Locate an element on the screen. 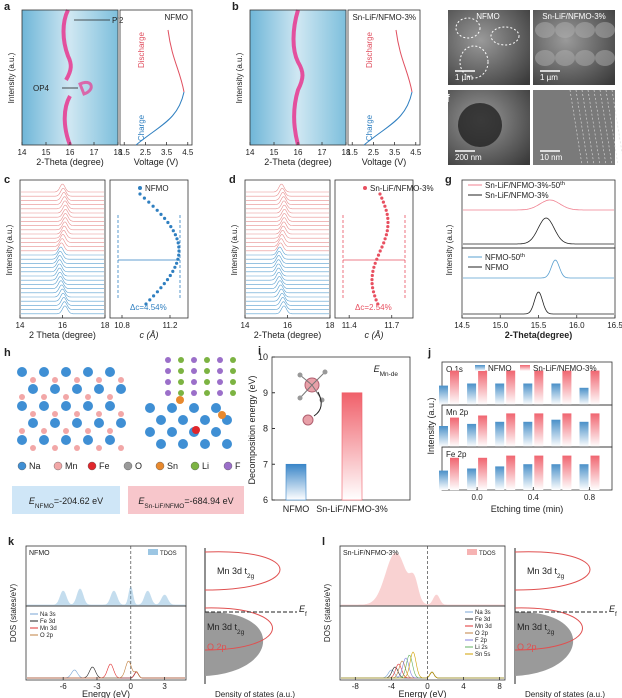  x-tick-label: 11.7 is located at coordinates (392, 325).